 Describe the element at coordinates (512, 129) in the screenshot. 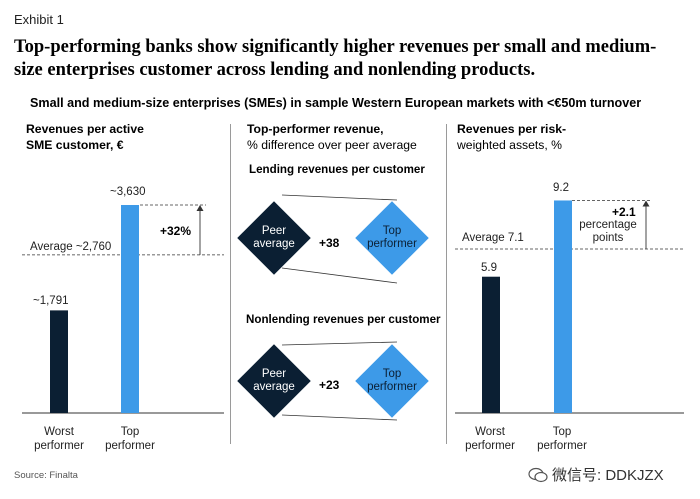

I see `chart3-title-line1: Revenues per risk-` at that location.